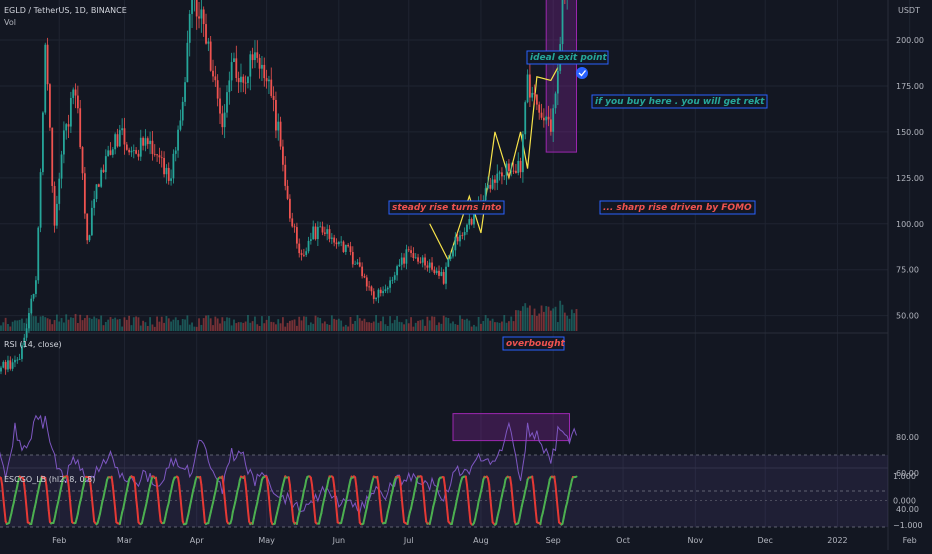 This screenshot has height=554, width=932. I want to click on oscillator-label: ESCGO_LB (hl2, 8, 0.8), so click(49, 479).